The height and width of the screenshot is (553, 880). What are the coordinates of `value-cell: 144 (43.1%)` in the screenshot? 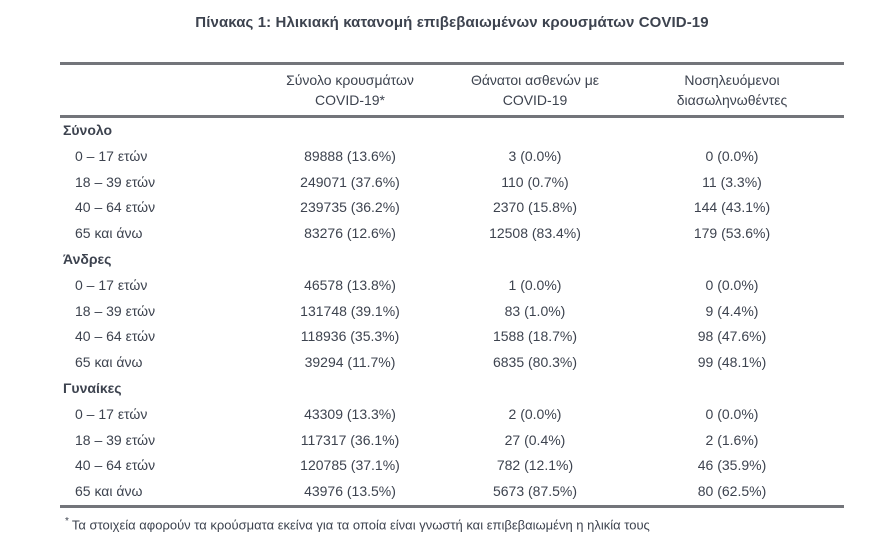 It's located at (732, 207).